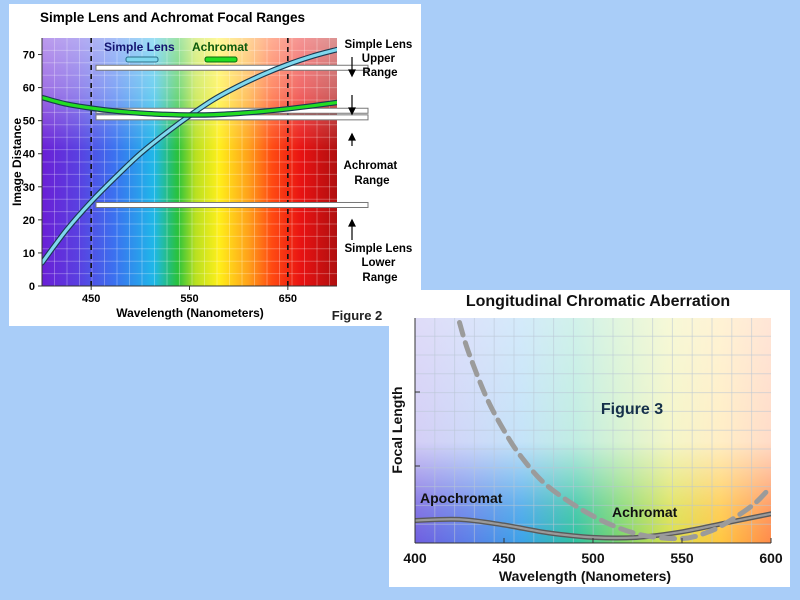  Describe the element at coordinates (142, 59) in the screenshot. I see `legend-simple-lens-swatch` at that location.